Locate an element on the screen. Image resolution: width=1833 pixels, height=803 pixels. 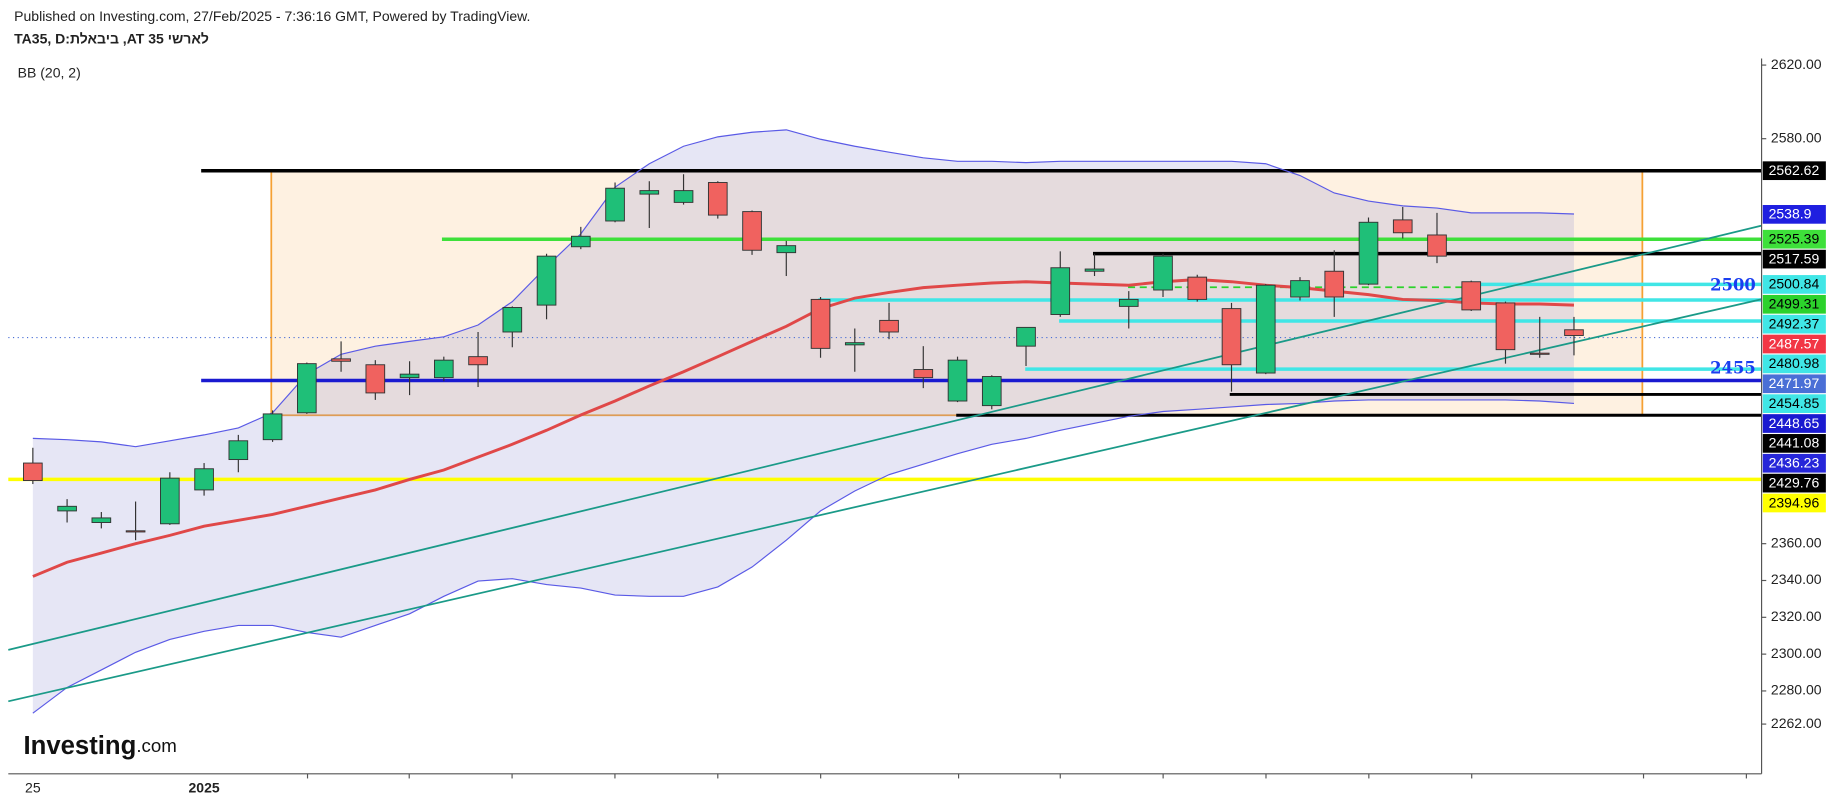
price-label: 2517.59 is located at coordinates (1794, 258).